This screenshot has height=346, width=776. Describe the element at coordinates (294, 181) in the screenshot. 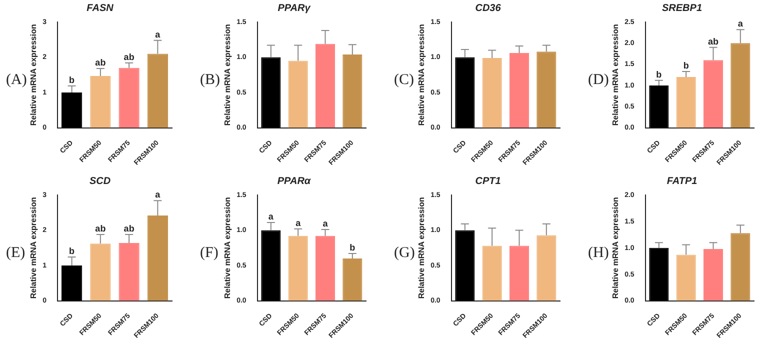

I see `chart-title: PPARα` at that location.